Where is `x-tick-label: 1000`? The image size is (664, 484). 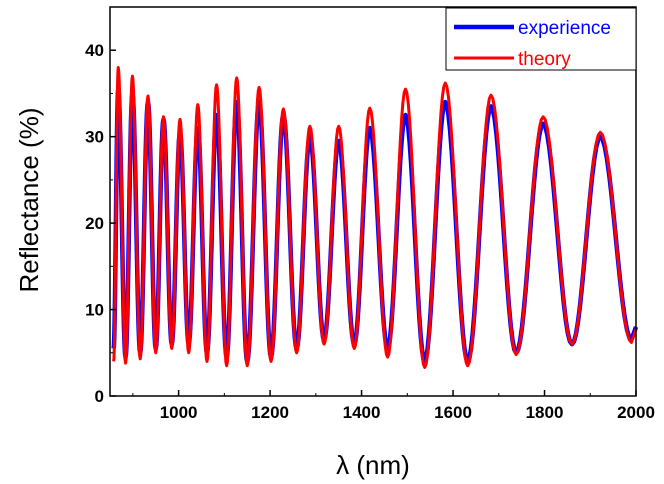 x-tick-label: 1000 is located at coordinates (179, 412).